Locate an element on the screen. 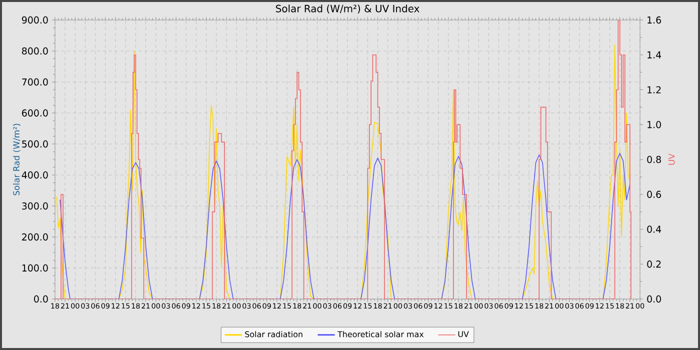 Image resolution: width=700 pixels, height=350 pixels. y-tick-label: 300.0 is located at coordinates (35, 206).